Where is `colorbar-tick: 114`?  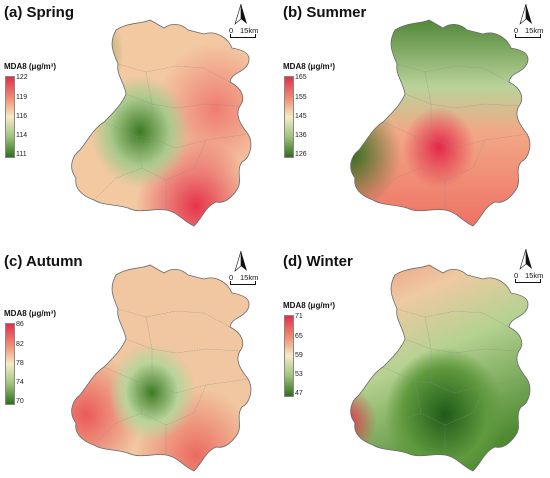
colorbar-tick: 114 is located at coordinates (22, 135).